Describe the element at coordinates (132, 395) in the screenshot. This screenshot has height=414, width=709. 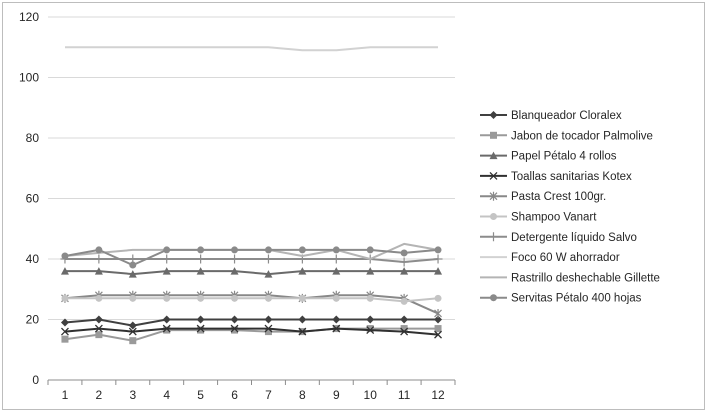
I see `x-tick-label: 3` at that location.